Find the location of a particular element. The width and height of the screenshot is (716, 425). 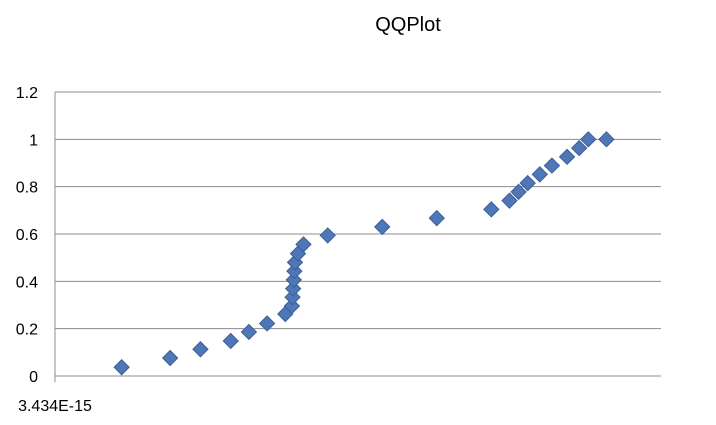

chart-title: QQPlot is located at coordinates (408, 25).